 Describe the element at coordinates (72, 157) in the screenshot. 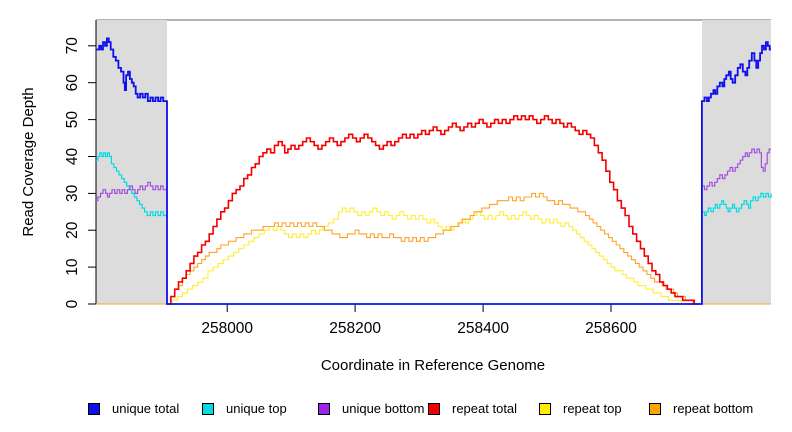

I see `y-tick-label: 40` at that location.